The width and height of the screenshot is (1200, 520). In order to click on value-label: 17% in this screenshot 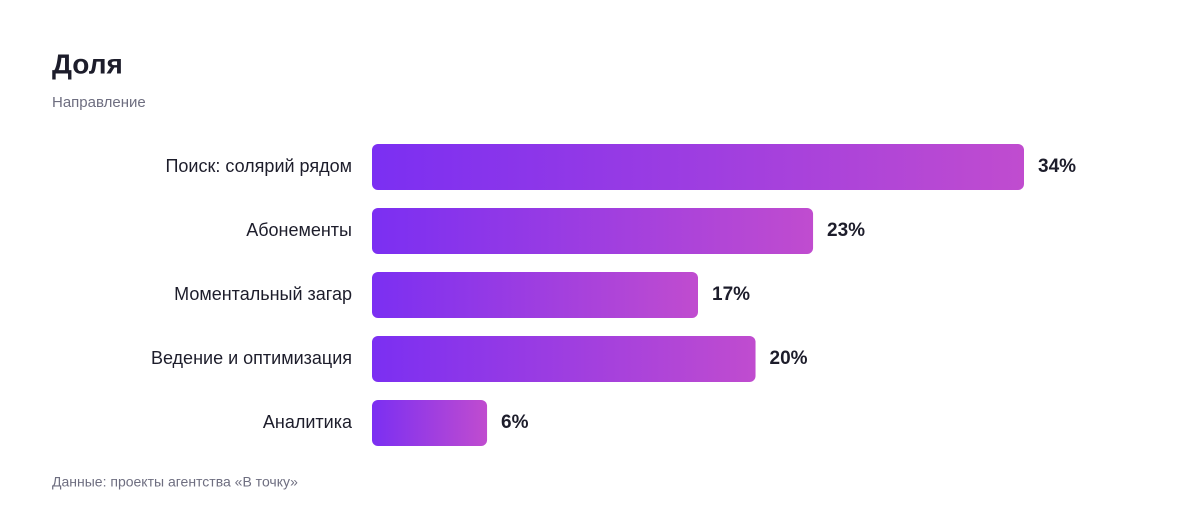, I will do `click(731, 294)`.